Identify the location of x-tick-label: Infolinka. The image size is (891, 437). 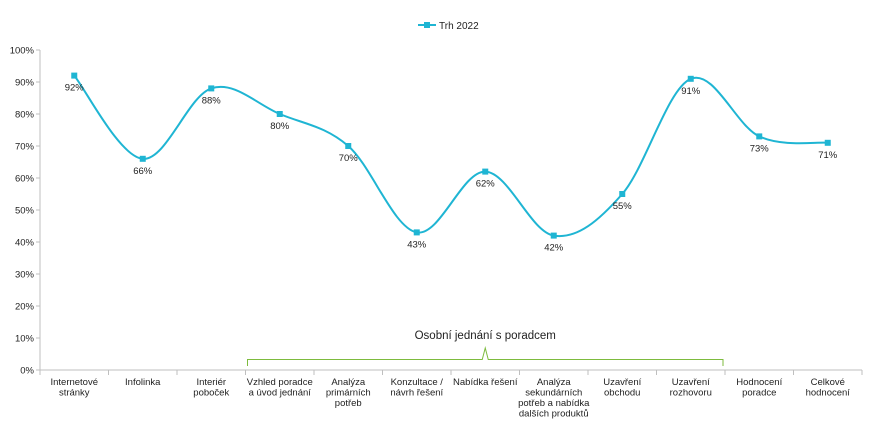
(143, 382).